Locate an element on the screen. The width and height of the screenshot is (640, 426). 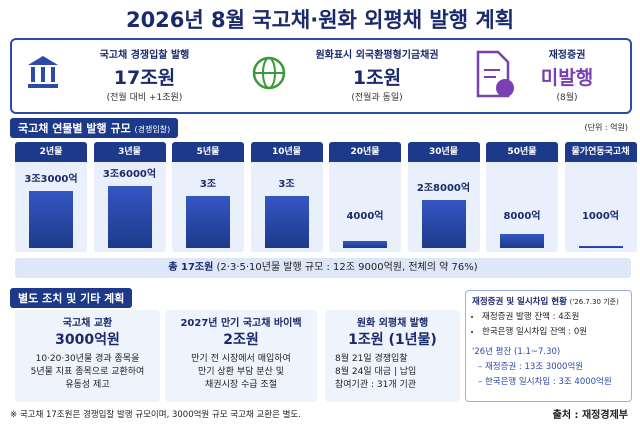
box-line: 8월 21일 경쟁입찰 is located at coordinates (371, 359).